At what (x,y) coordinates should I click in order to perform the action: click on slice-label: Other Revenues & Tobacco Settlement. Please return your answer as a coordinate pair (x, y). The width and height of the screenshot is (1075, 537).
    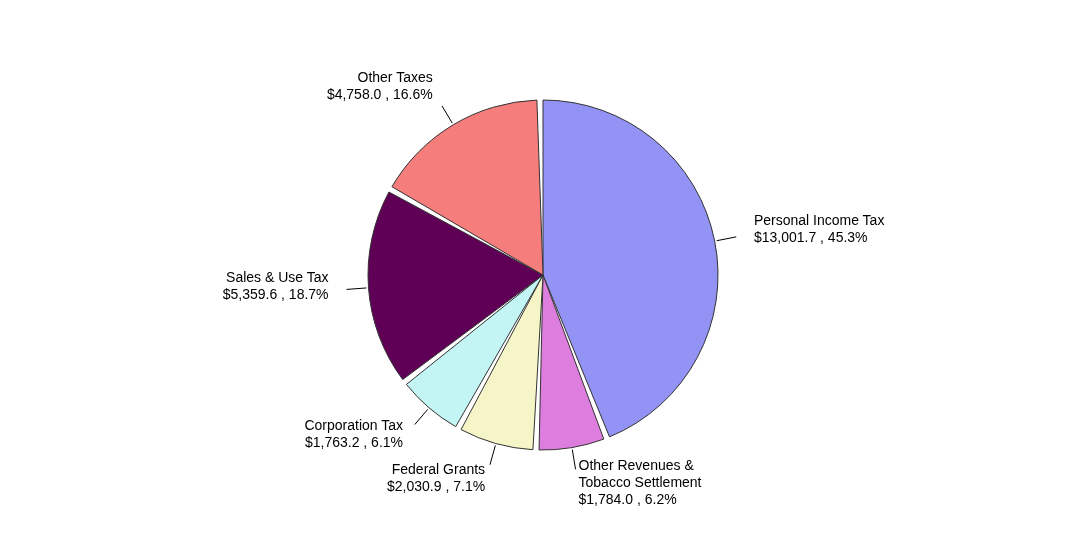
    Looking at the image, I should click on (640, 474).